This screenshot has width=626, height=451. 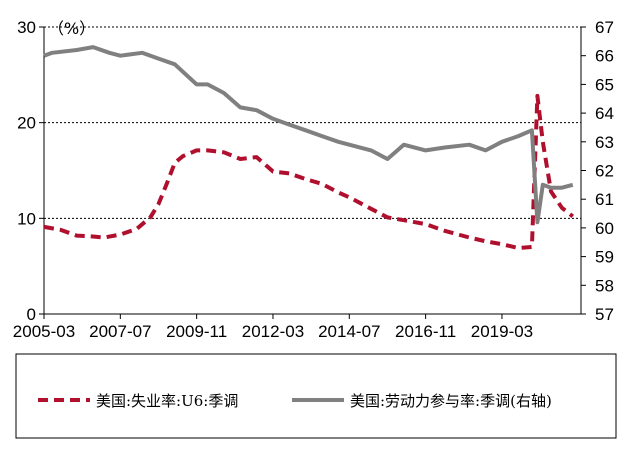 What do you see at coordinates (479, 420) in the screenshot?
I see `wechat-icon-eye-left` at bounding box center [479, 420].